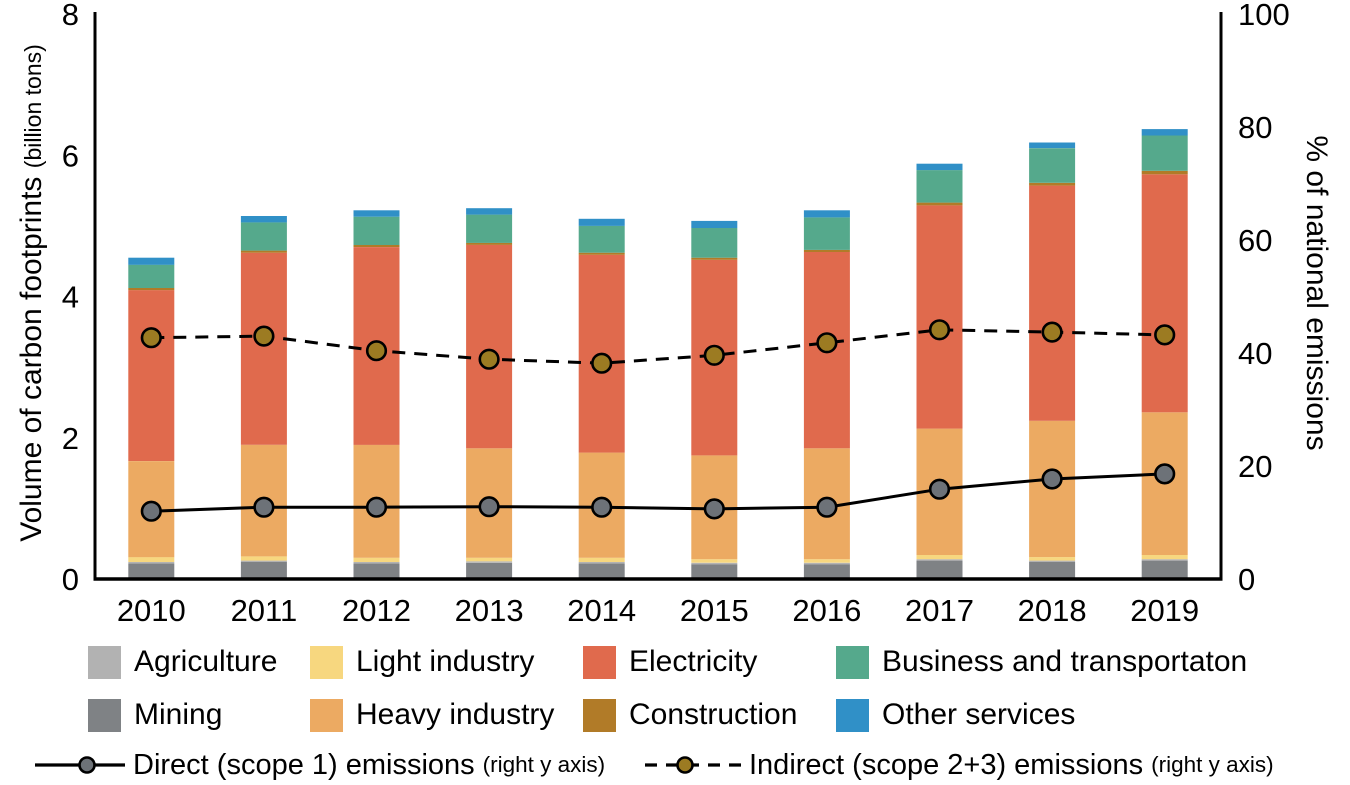 This screenshot has height=785, width=1350. What do you see at coordinates (151, 571) in the screenshot?
I see `bar-segment-mining-2010` at bounding box center [151, 571].